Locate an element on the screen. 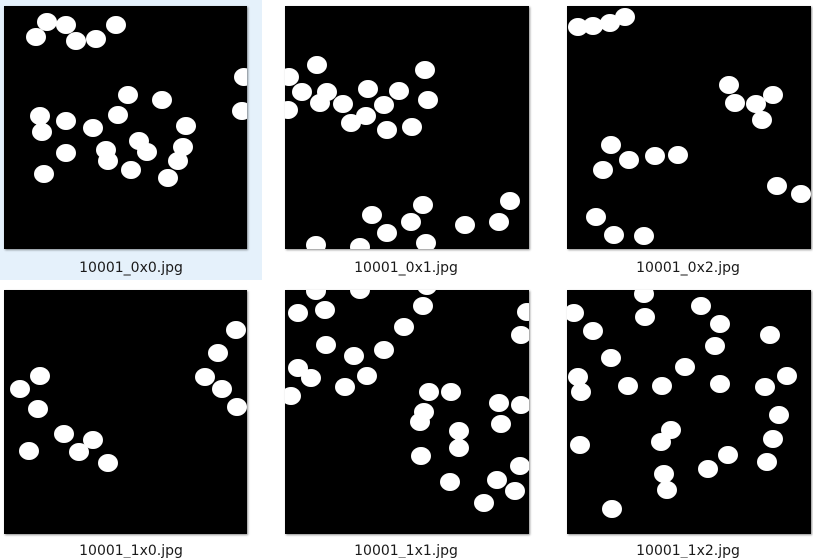 The image size is (813, 558). file-name-label: 10001_0x0.jpg is located at coordinates (131, 268).